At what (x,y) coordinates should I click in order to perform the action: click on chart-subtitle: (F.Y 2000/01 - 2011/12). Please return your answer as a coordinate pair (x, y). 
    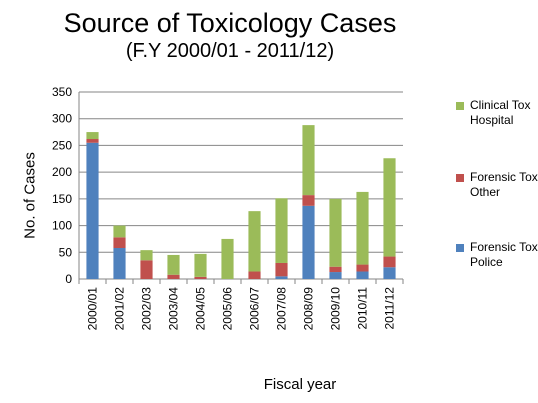
    Looking at the image, I should click on (230, 51).